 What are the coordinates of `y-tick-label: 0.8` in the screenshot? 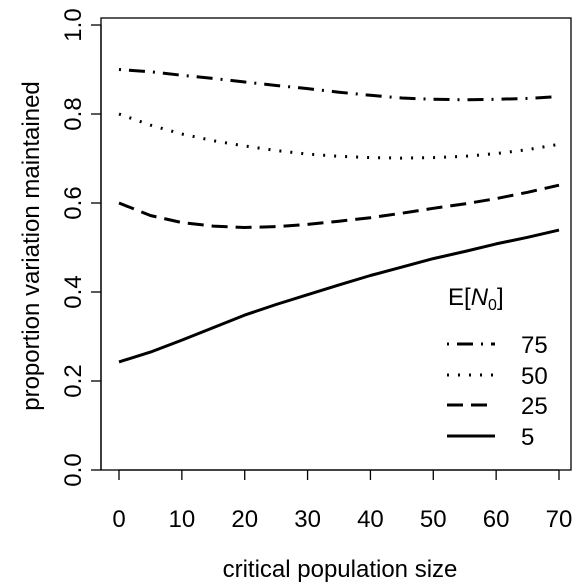 It's located at (73, 113).